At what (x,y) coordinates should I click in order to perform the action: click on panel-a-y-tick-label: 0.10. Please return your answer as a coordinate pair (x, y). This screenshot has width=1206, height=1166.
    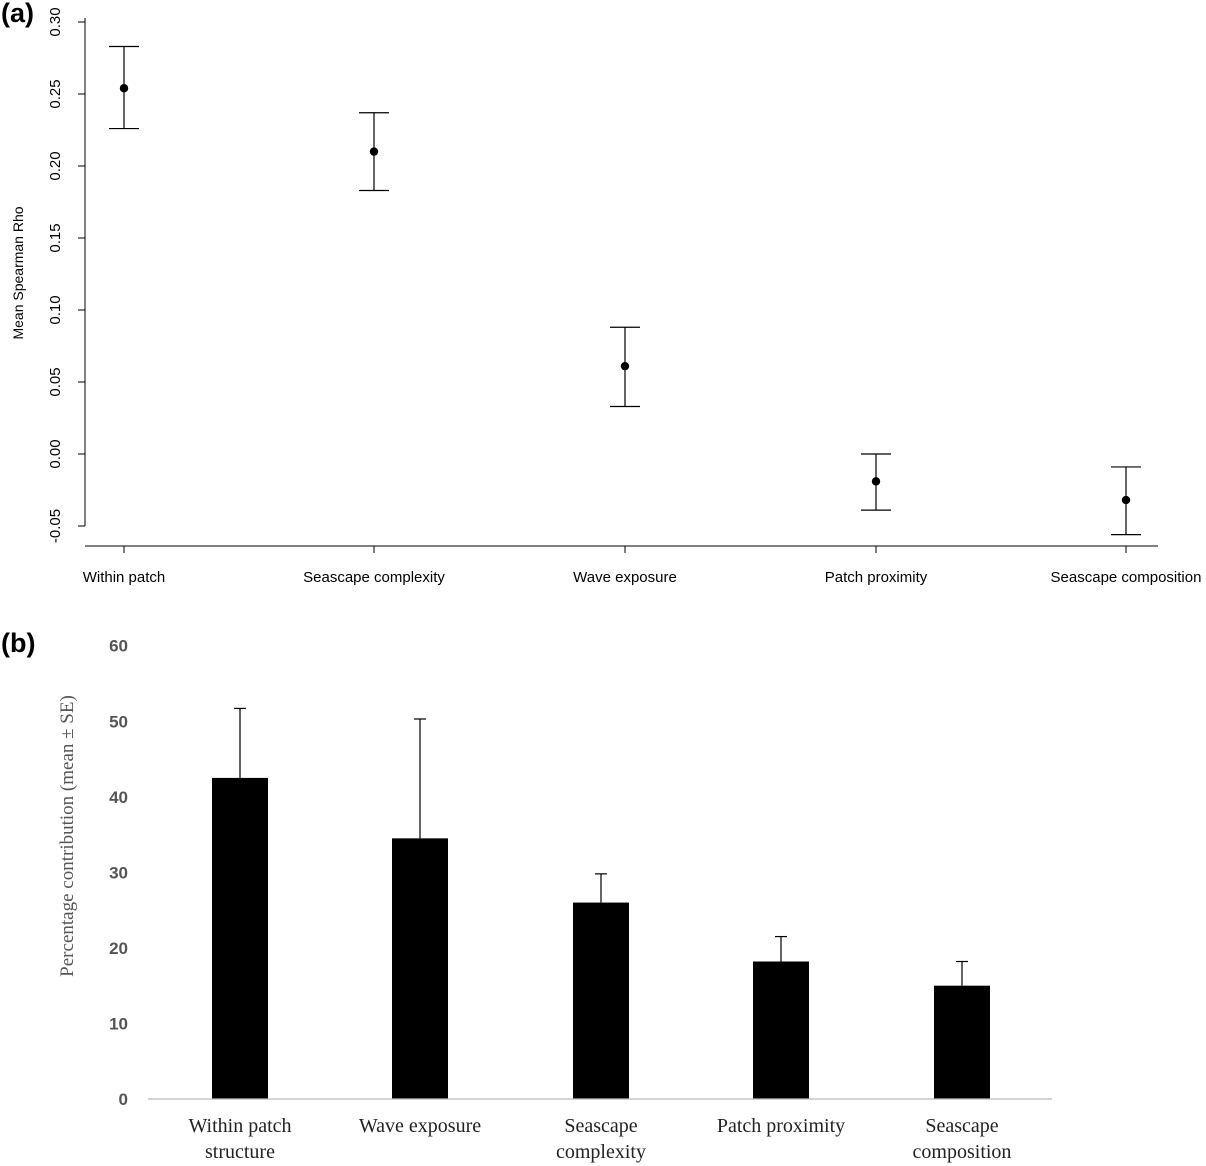
    Looking at the image, I should click on (55, 309).